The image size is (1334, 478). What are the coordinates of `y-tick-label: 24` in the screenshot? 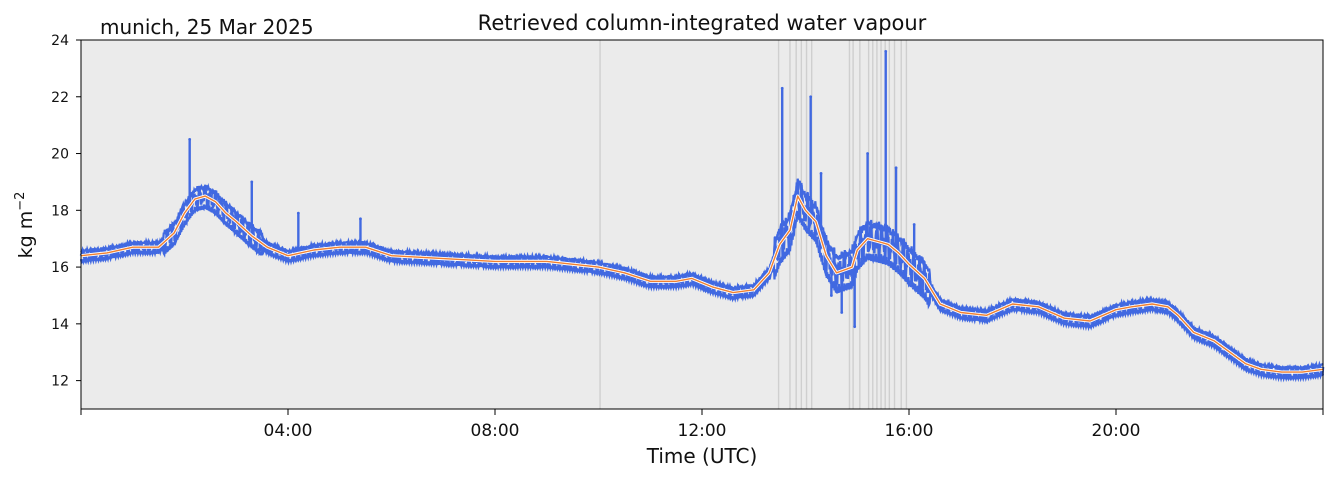 It's located at (60, 41).